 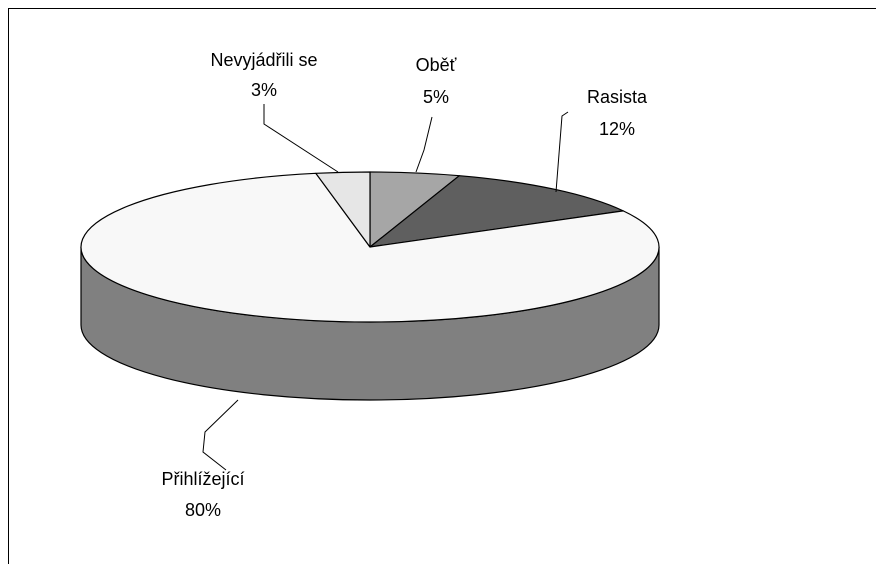 I want to click on slice-value-label-3: 80%, so click(x=203, y=510).